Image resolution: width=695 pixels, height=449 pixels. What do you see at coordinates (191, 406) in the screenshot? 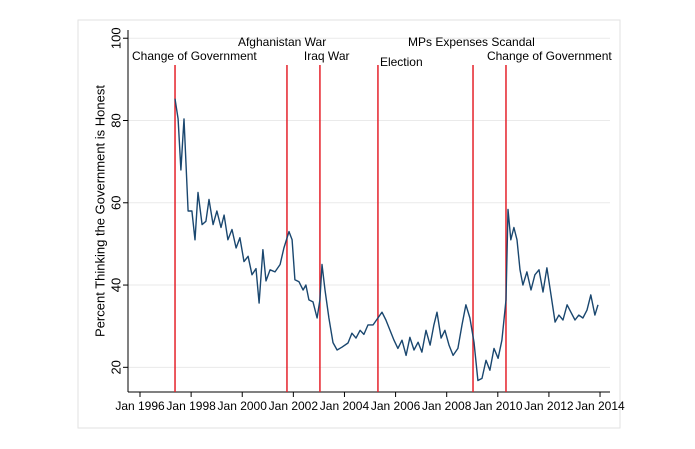
I see `x-tick-label: Jan 1998` at bounding box center [191, 406].